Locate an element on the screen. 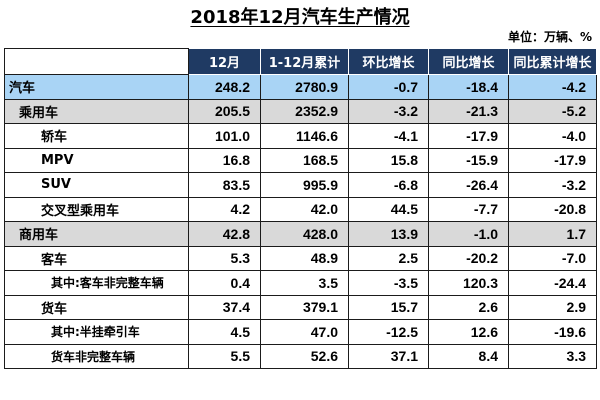 Image resolution: width=600 pixels, height=400 pixels. table-cell: -3.5 is located at coordinates (388, 283).